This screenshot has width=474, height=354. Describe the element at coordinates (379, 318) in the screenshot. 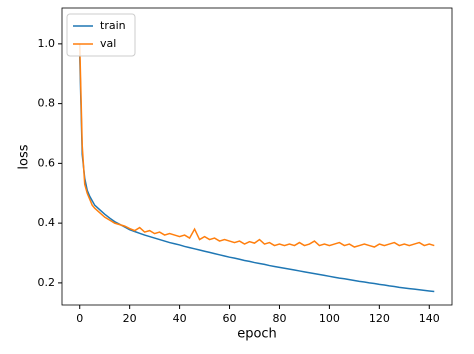

I see `x-tick-label: 120` at that location.